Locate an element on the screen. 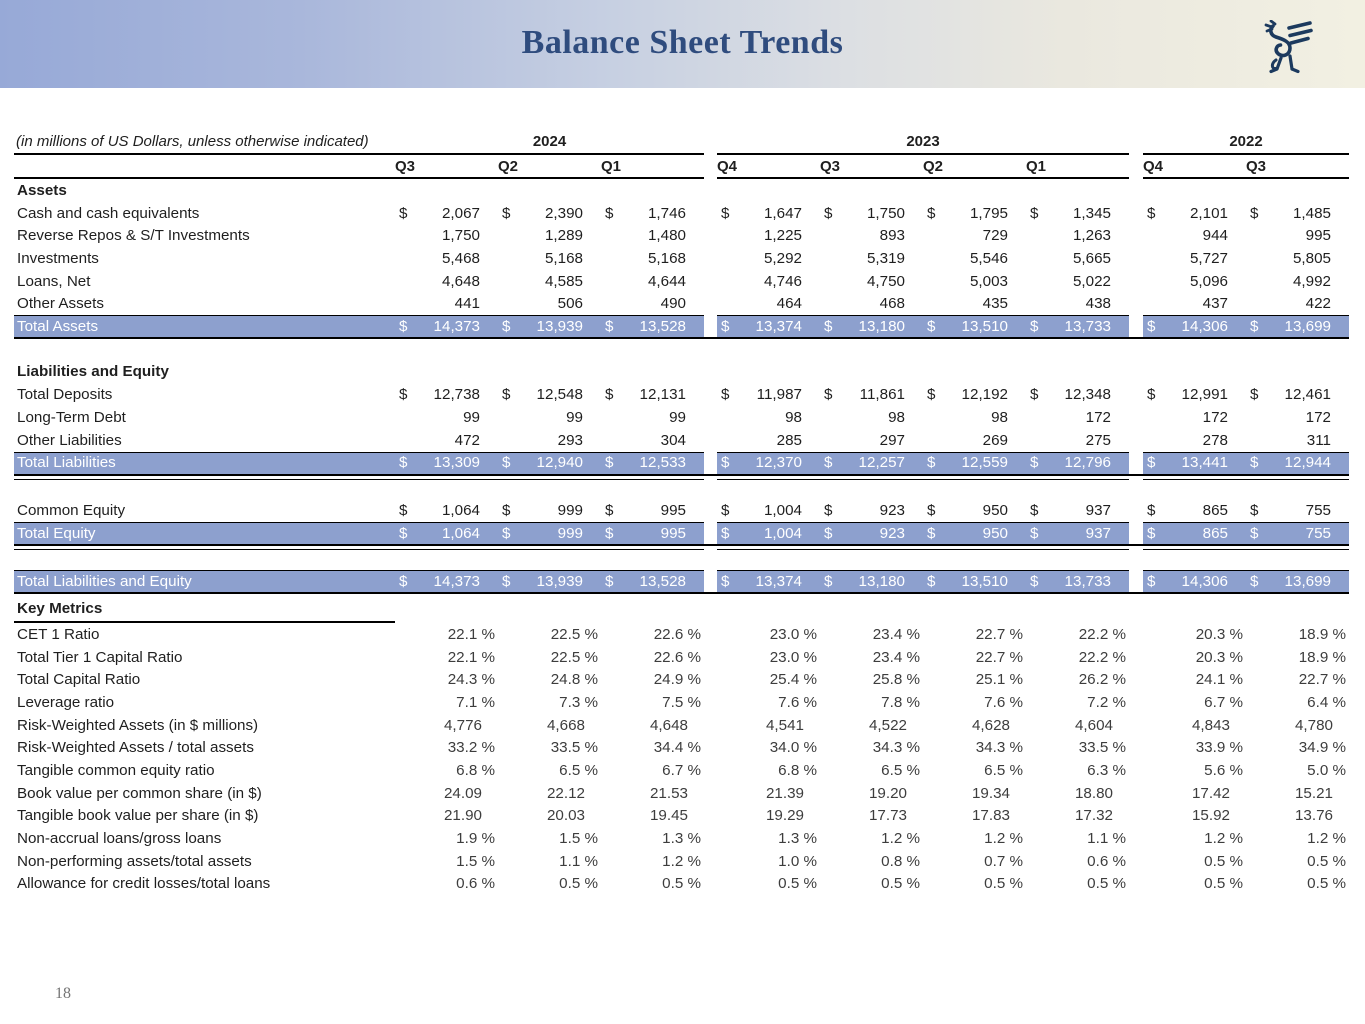  value-cell: $14,373 is located at coordinates (446, 327).